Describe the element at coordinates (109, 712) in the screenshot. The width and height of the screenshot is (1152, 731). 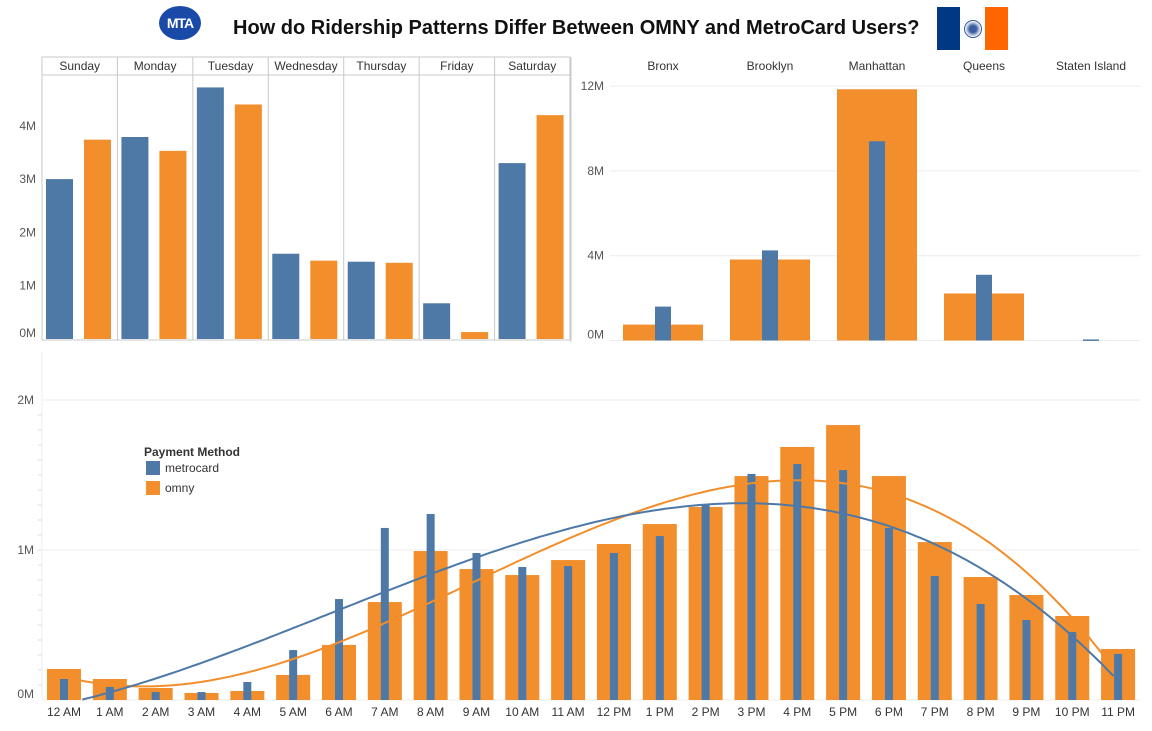
I see `x-tick-label: 1 AM` at that location.